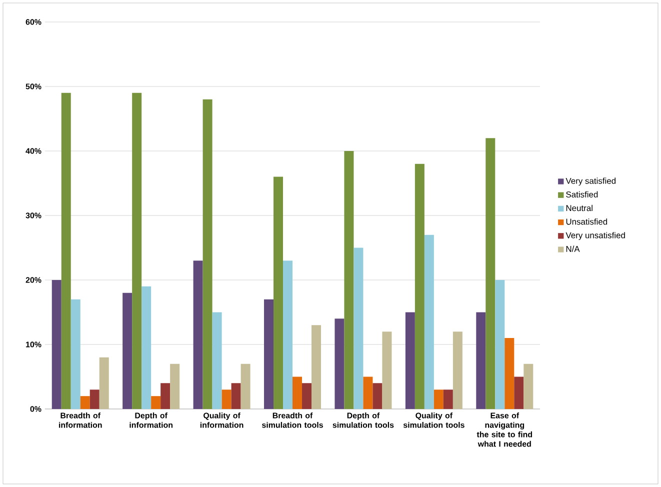 This screenshot has height=487, width=661. Describe the element at coordinates (587, 221) in the screenshot. I see `legend-label: Unsatisfied` at that location.